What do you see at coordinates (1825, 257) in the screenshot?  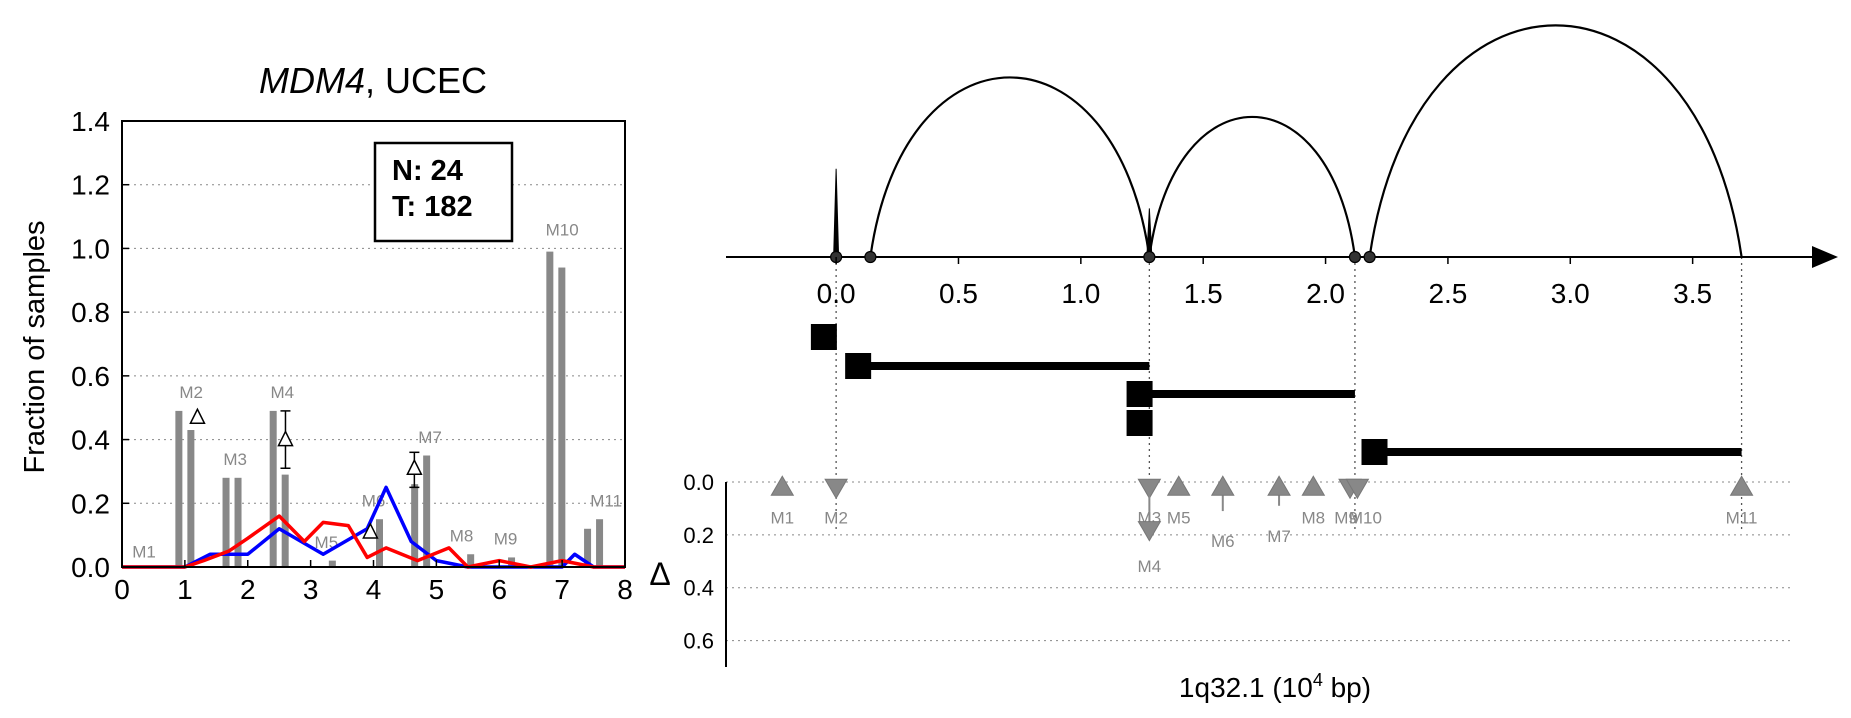 I see `axis-arrow` at bounding box center [1825, 257].